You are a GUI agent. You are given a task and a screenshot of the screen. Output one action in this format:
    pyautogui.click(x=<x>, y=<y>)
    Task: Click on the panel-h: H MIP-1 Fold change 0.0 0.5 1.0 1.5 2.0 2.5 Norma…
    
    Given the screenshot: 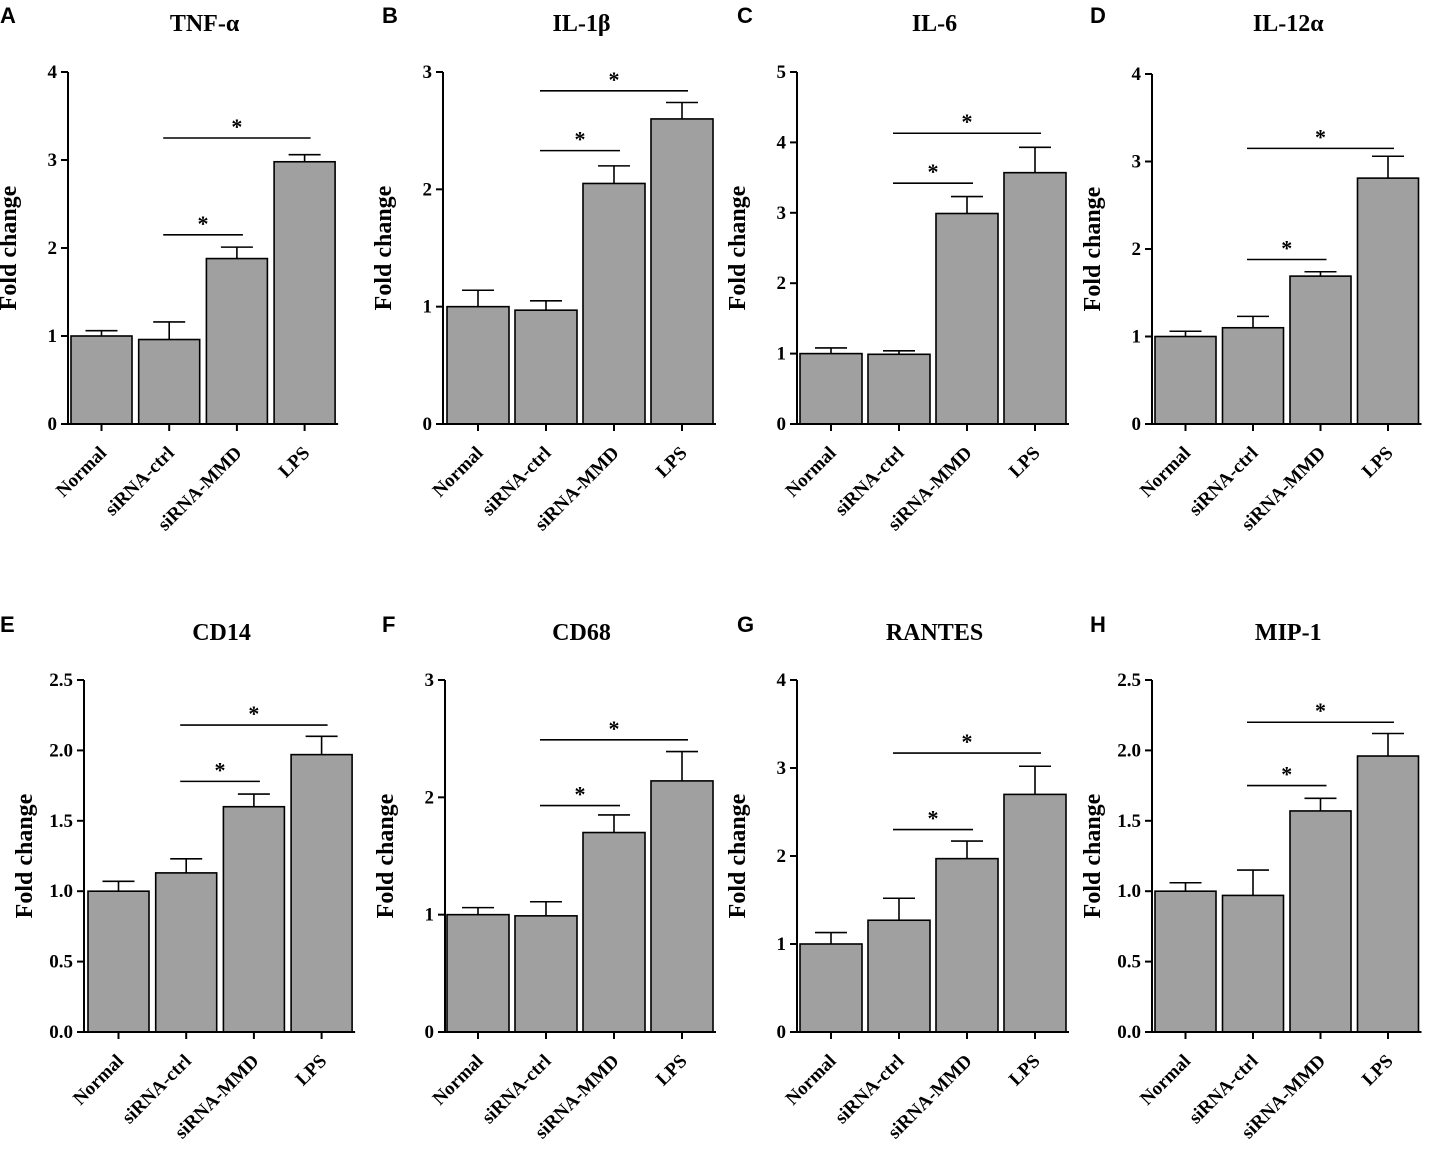 What is the action you would take?
    pyautogui.click(x=1251, y=877)
    